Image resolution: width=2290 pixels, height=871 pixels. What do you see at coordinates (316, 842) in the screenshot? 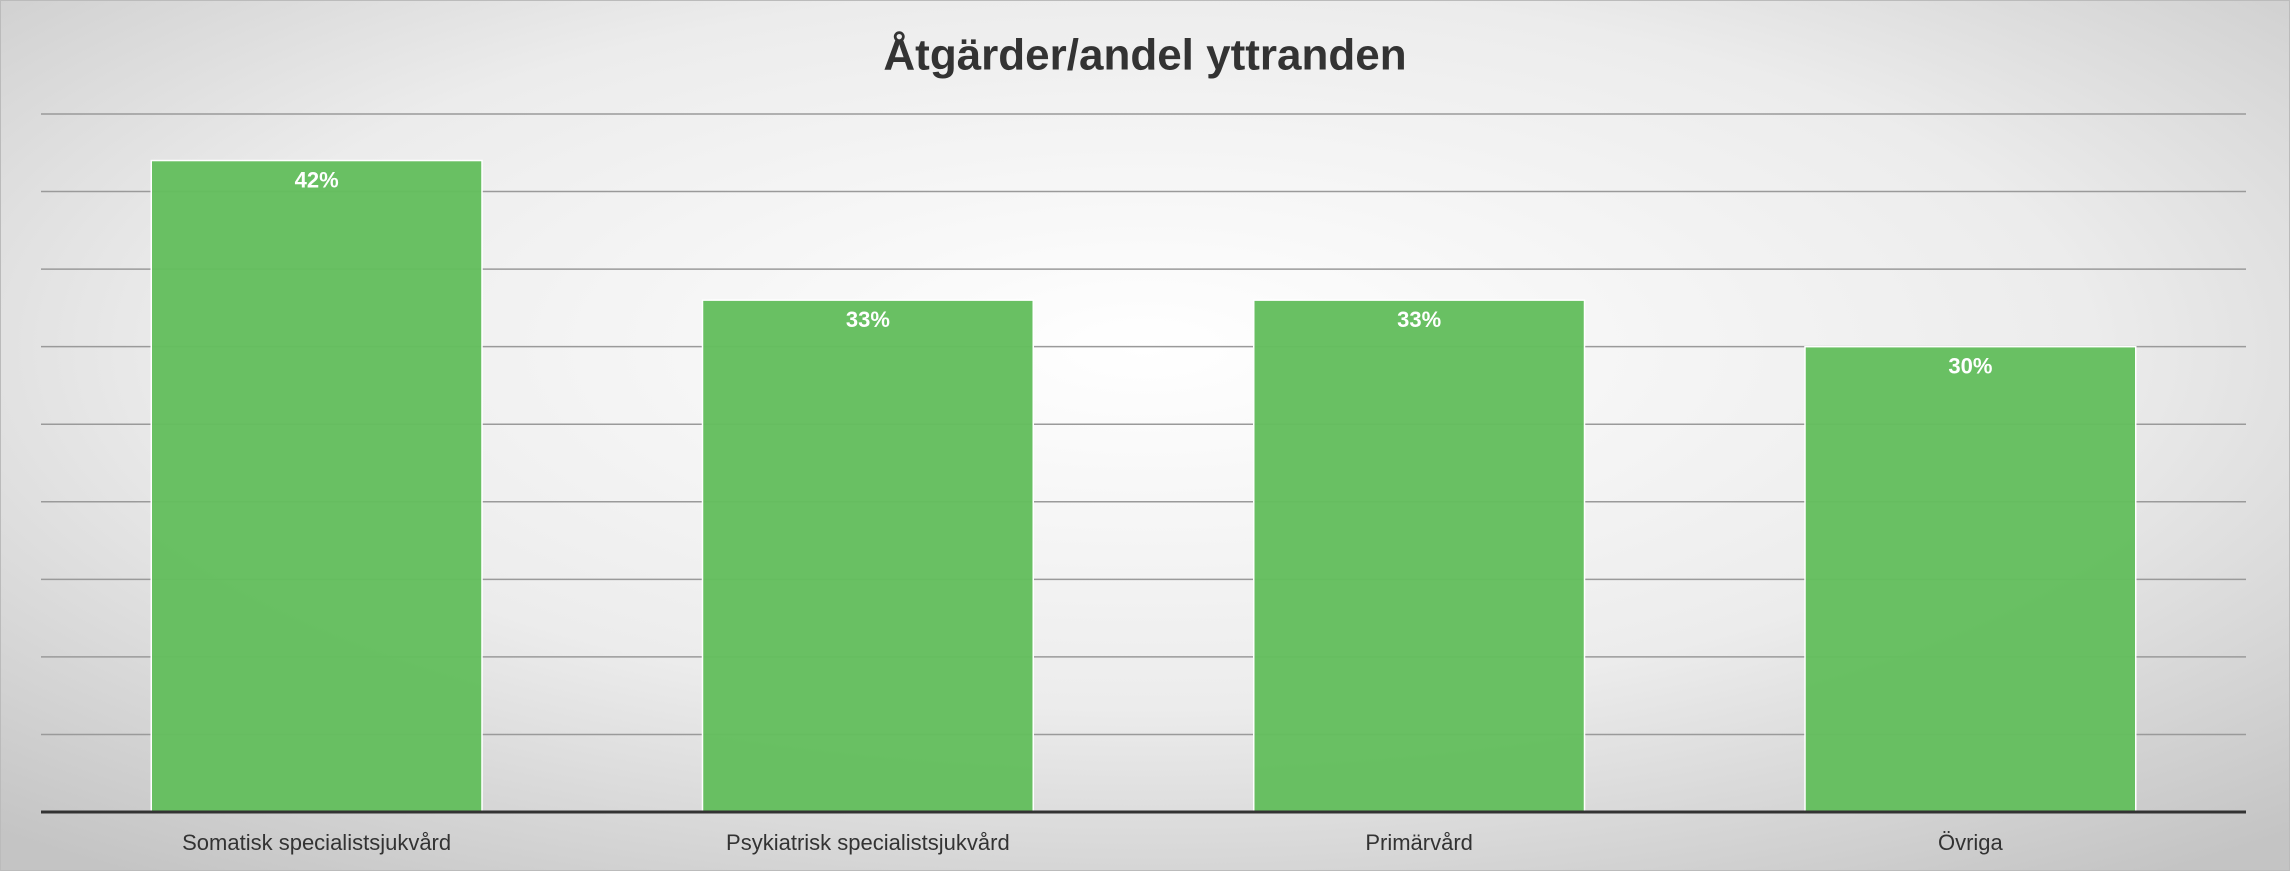
I see `x-tick-label: Somatisk specialistsjukvård` at bounding box center [316, 842].